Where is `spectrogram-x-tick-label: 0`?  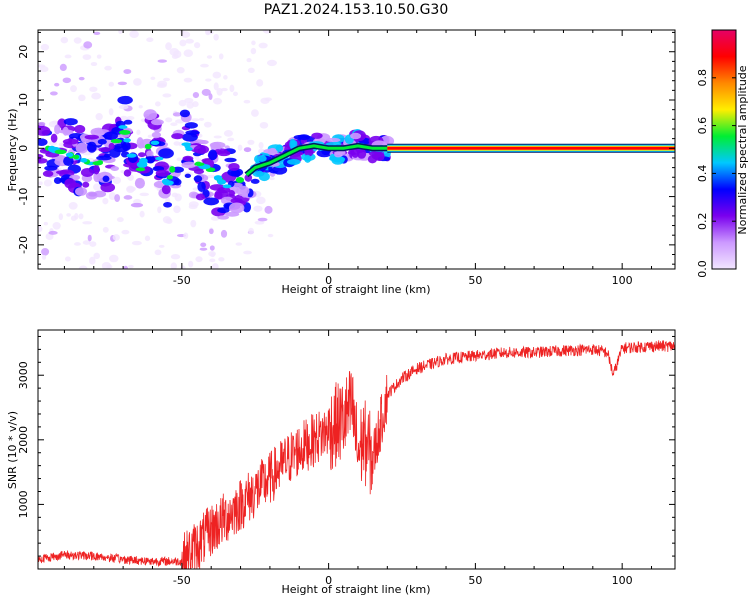
spectrogram-x-tick-label: 0 is located at coordinates (328, 280).